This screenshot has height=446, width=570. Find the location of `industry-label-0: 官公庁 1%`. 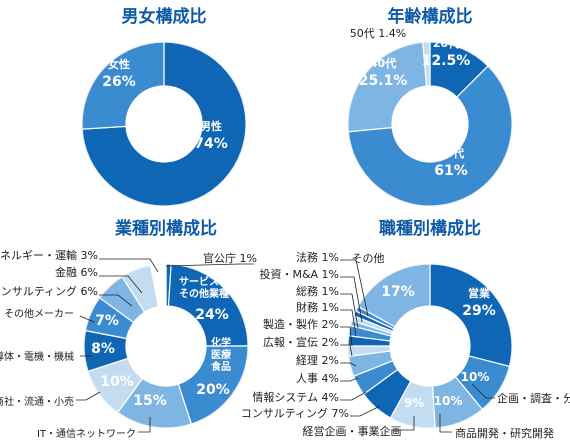

industry-label-0: 官公庁 1% is located at coordinates (230, 258).